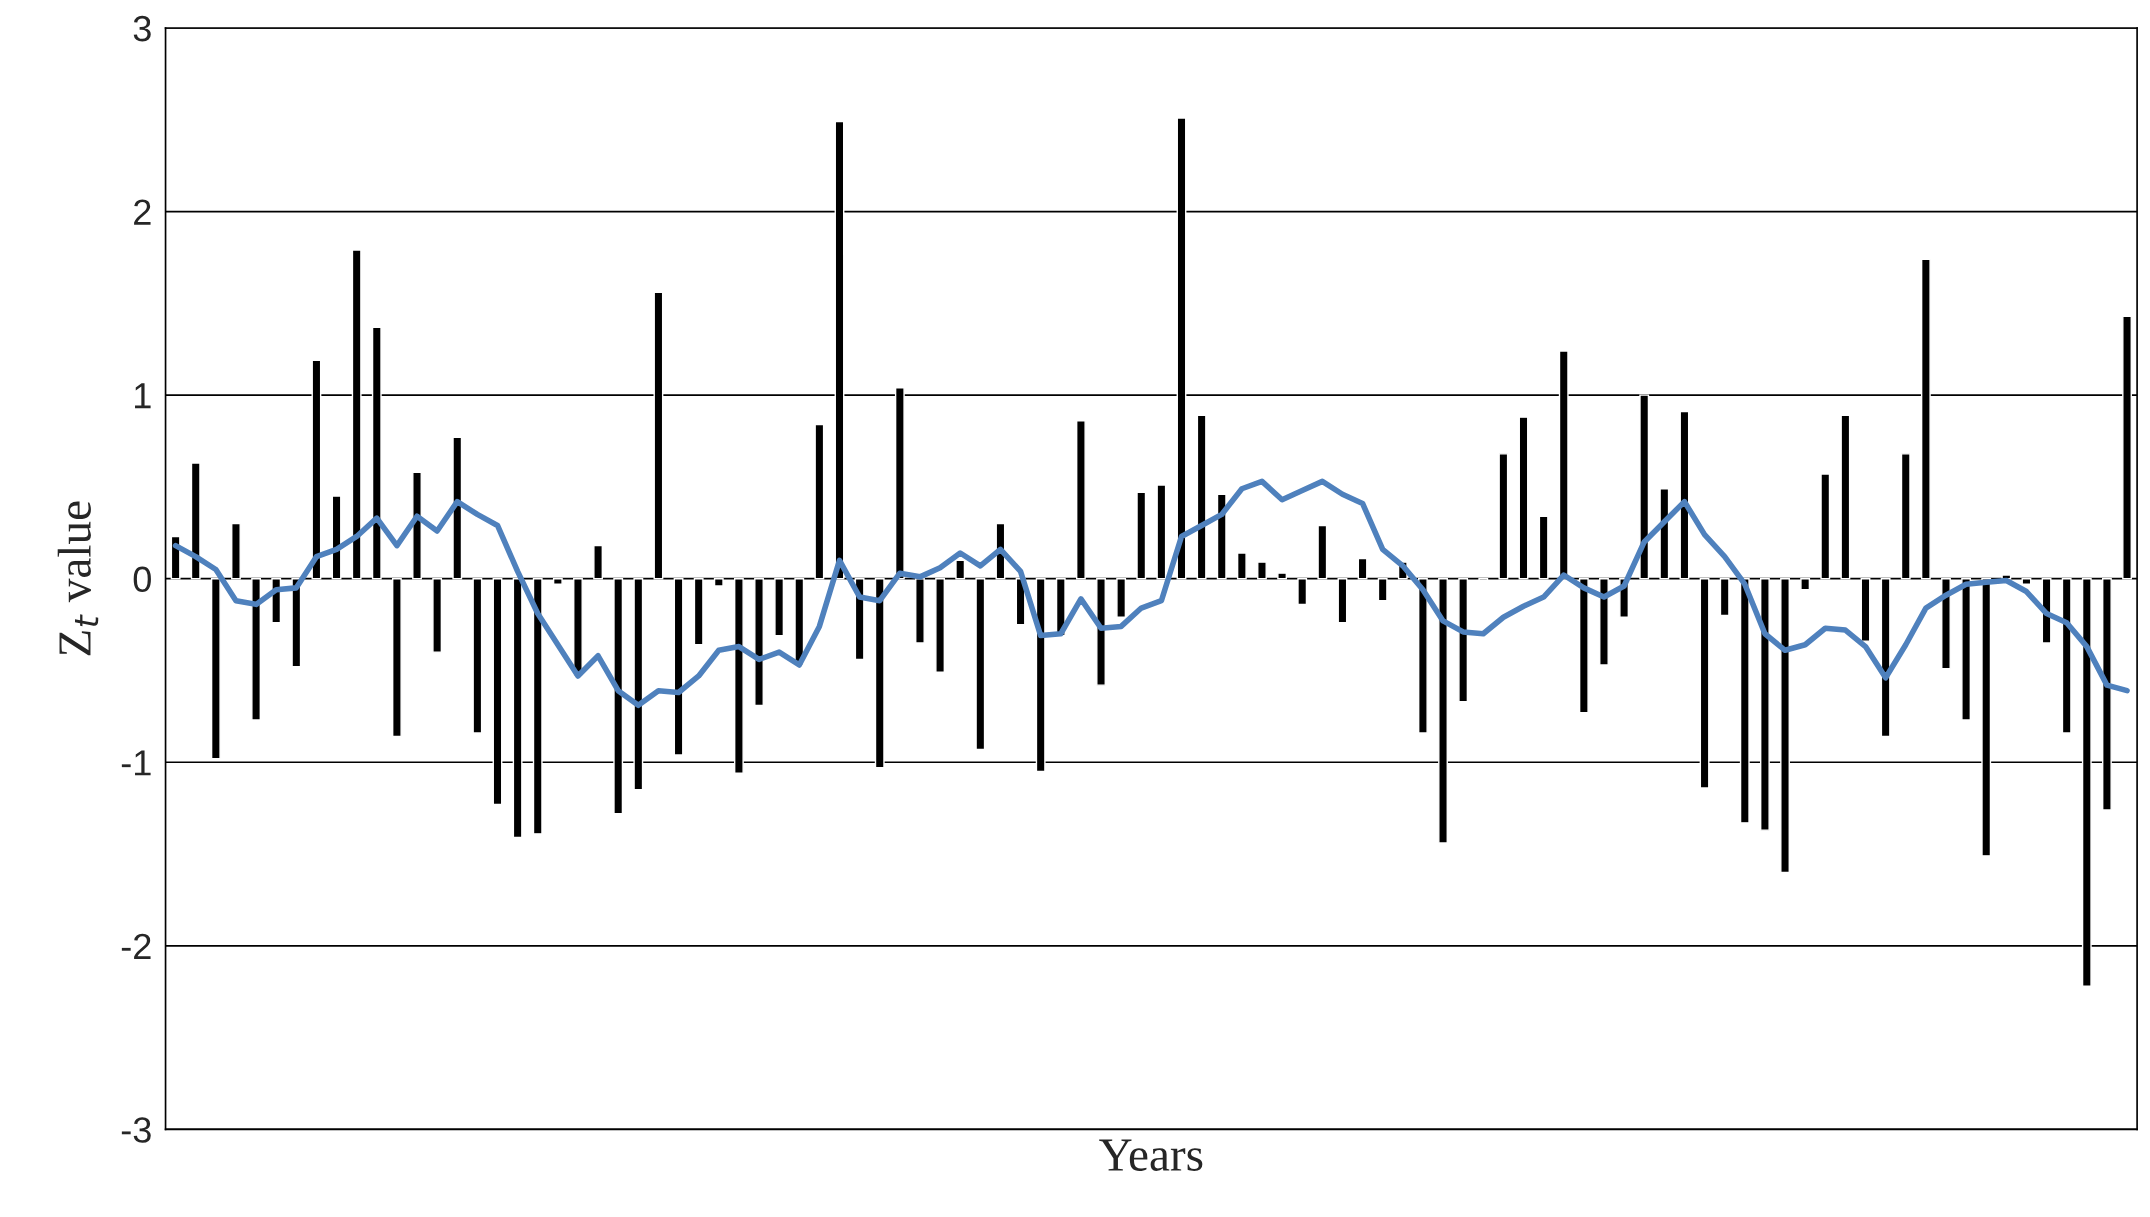  I want to click on y-tick-label: 3, so click(142, 28).